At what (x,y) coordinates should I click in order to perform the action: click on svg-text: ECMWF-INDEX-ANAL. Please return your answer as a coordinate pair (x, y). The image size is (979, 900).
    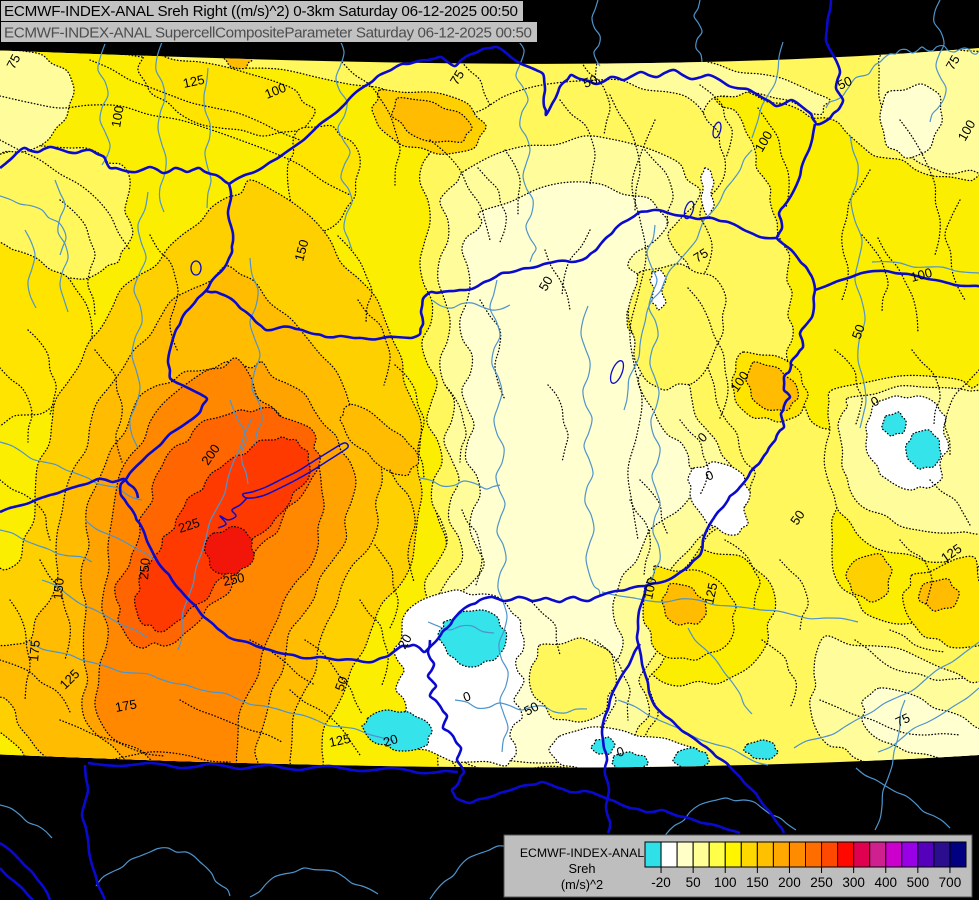
    Looking at the image, I should click on (582, 853).